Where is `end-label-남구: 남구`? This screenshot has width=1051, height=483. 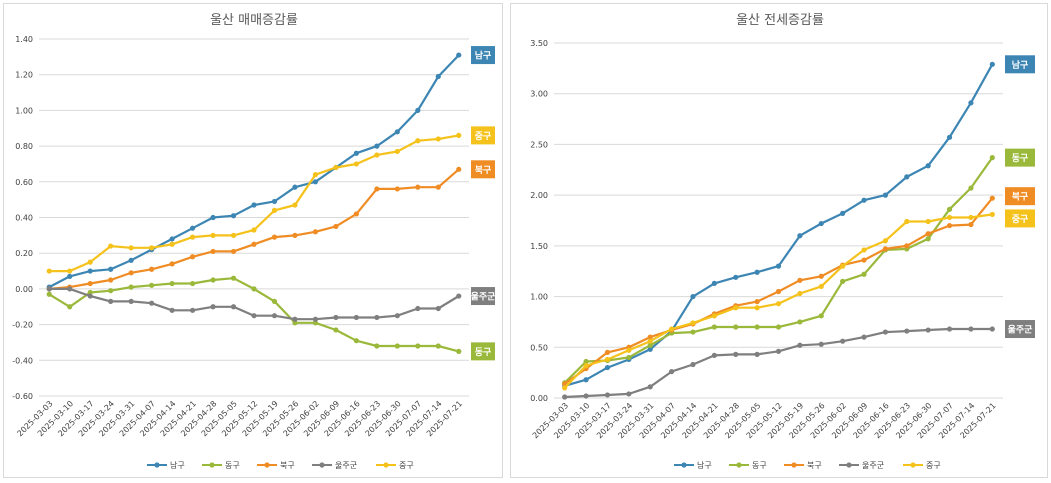
end-label-남구: 남구 is located at coordinates (483, 55).